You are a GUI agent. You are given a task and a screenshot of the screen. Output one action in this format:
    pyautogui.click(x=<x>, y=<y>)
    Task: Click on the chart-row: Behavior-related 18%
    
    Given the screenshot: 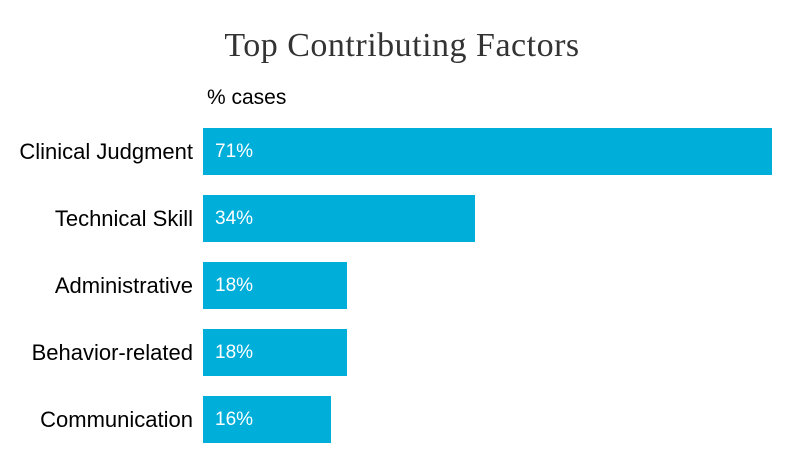 What is the action you would take?
    pyautogui.click(x=402, y=352)
    